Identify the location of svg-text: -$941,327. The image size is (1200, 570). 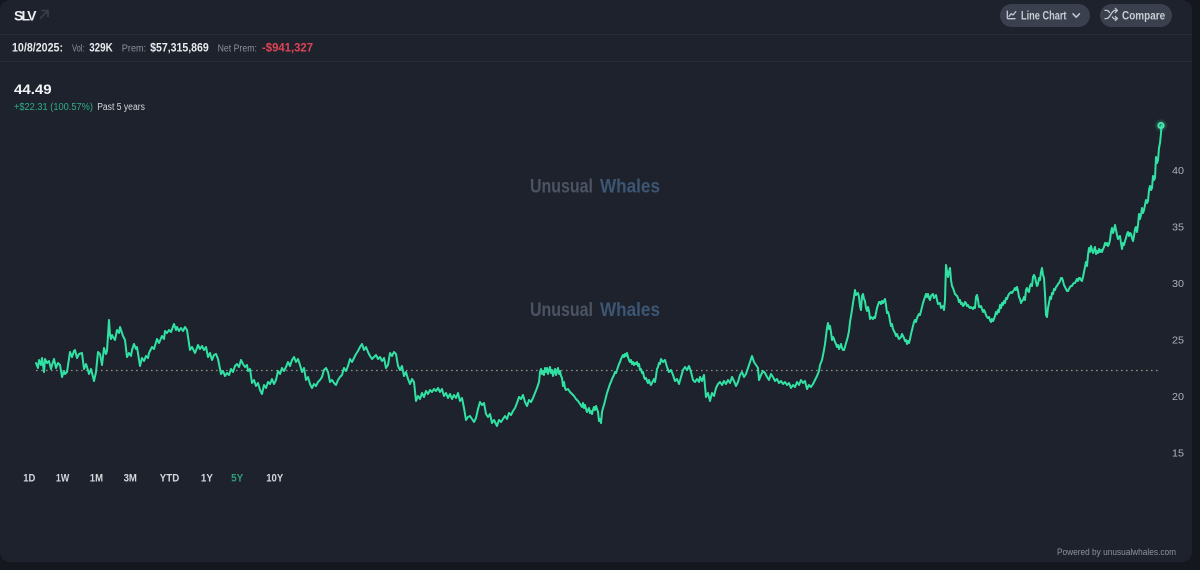
(287, 49).